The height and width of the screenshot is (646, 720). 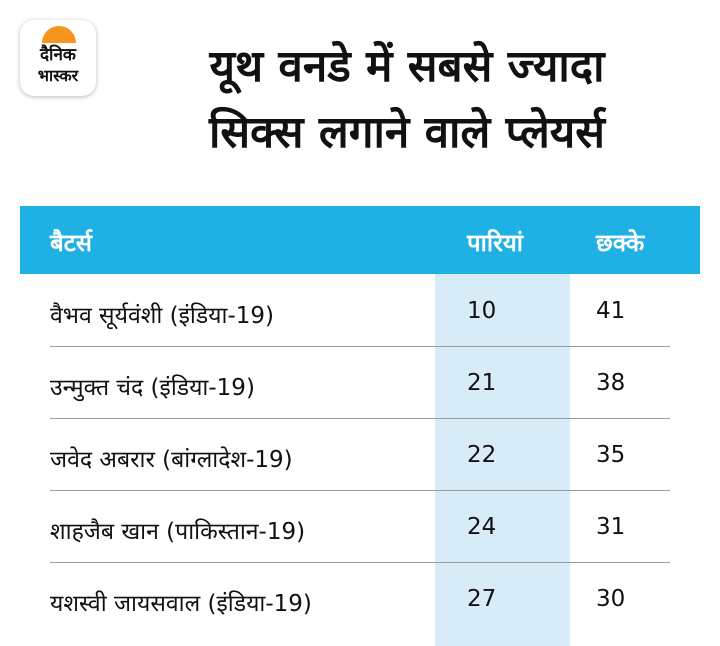 I want to click on batter-name: उन्मुक्त चंद (इंडिया-19), so click(x=152, y=388).